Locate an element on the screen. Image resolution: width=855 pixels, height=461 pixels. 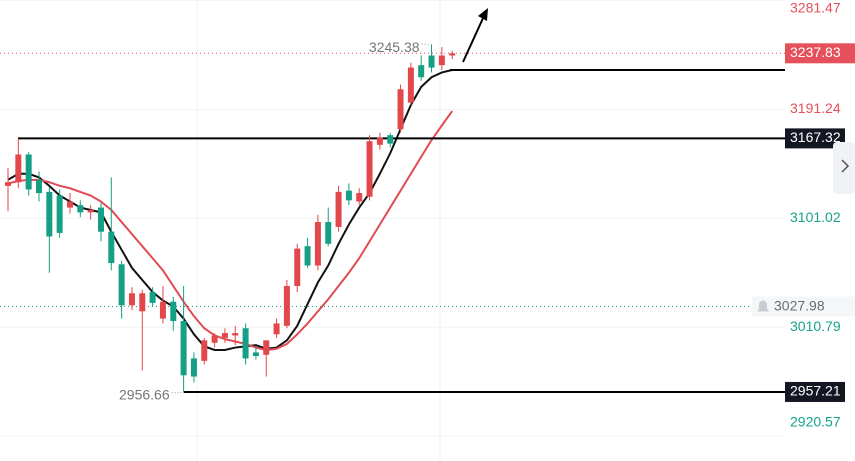
level-label: 3167.32 is located at coordinates (815, 137).